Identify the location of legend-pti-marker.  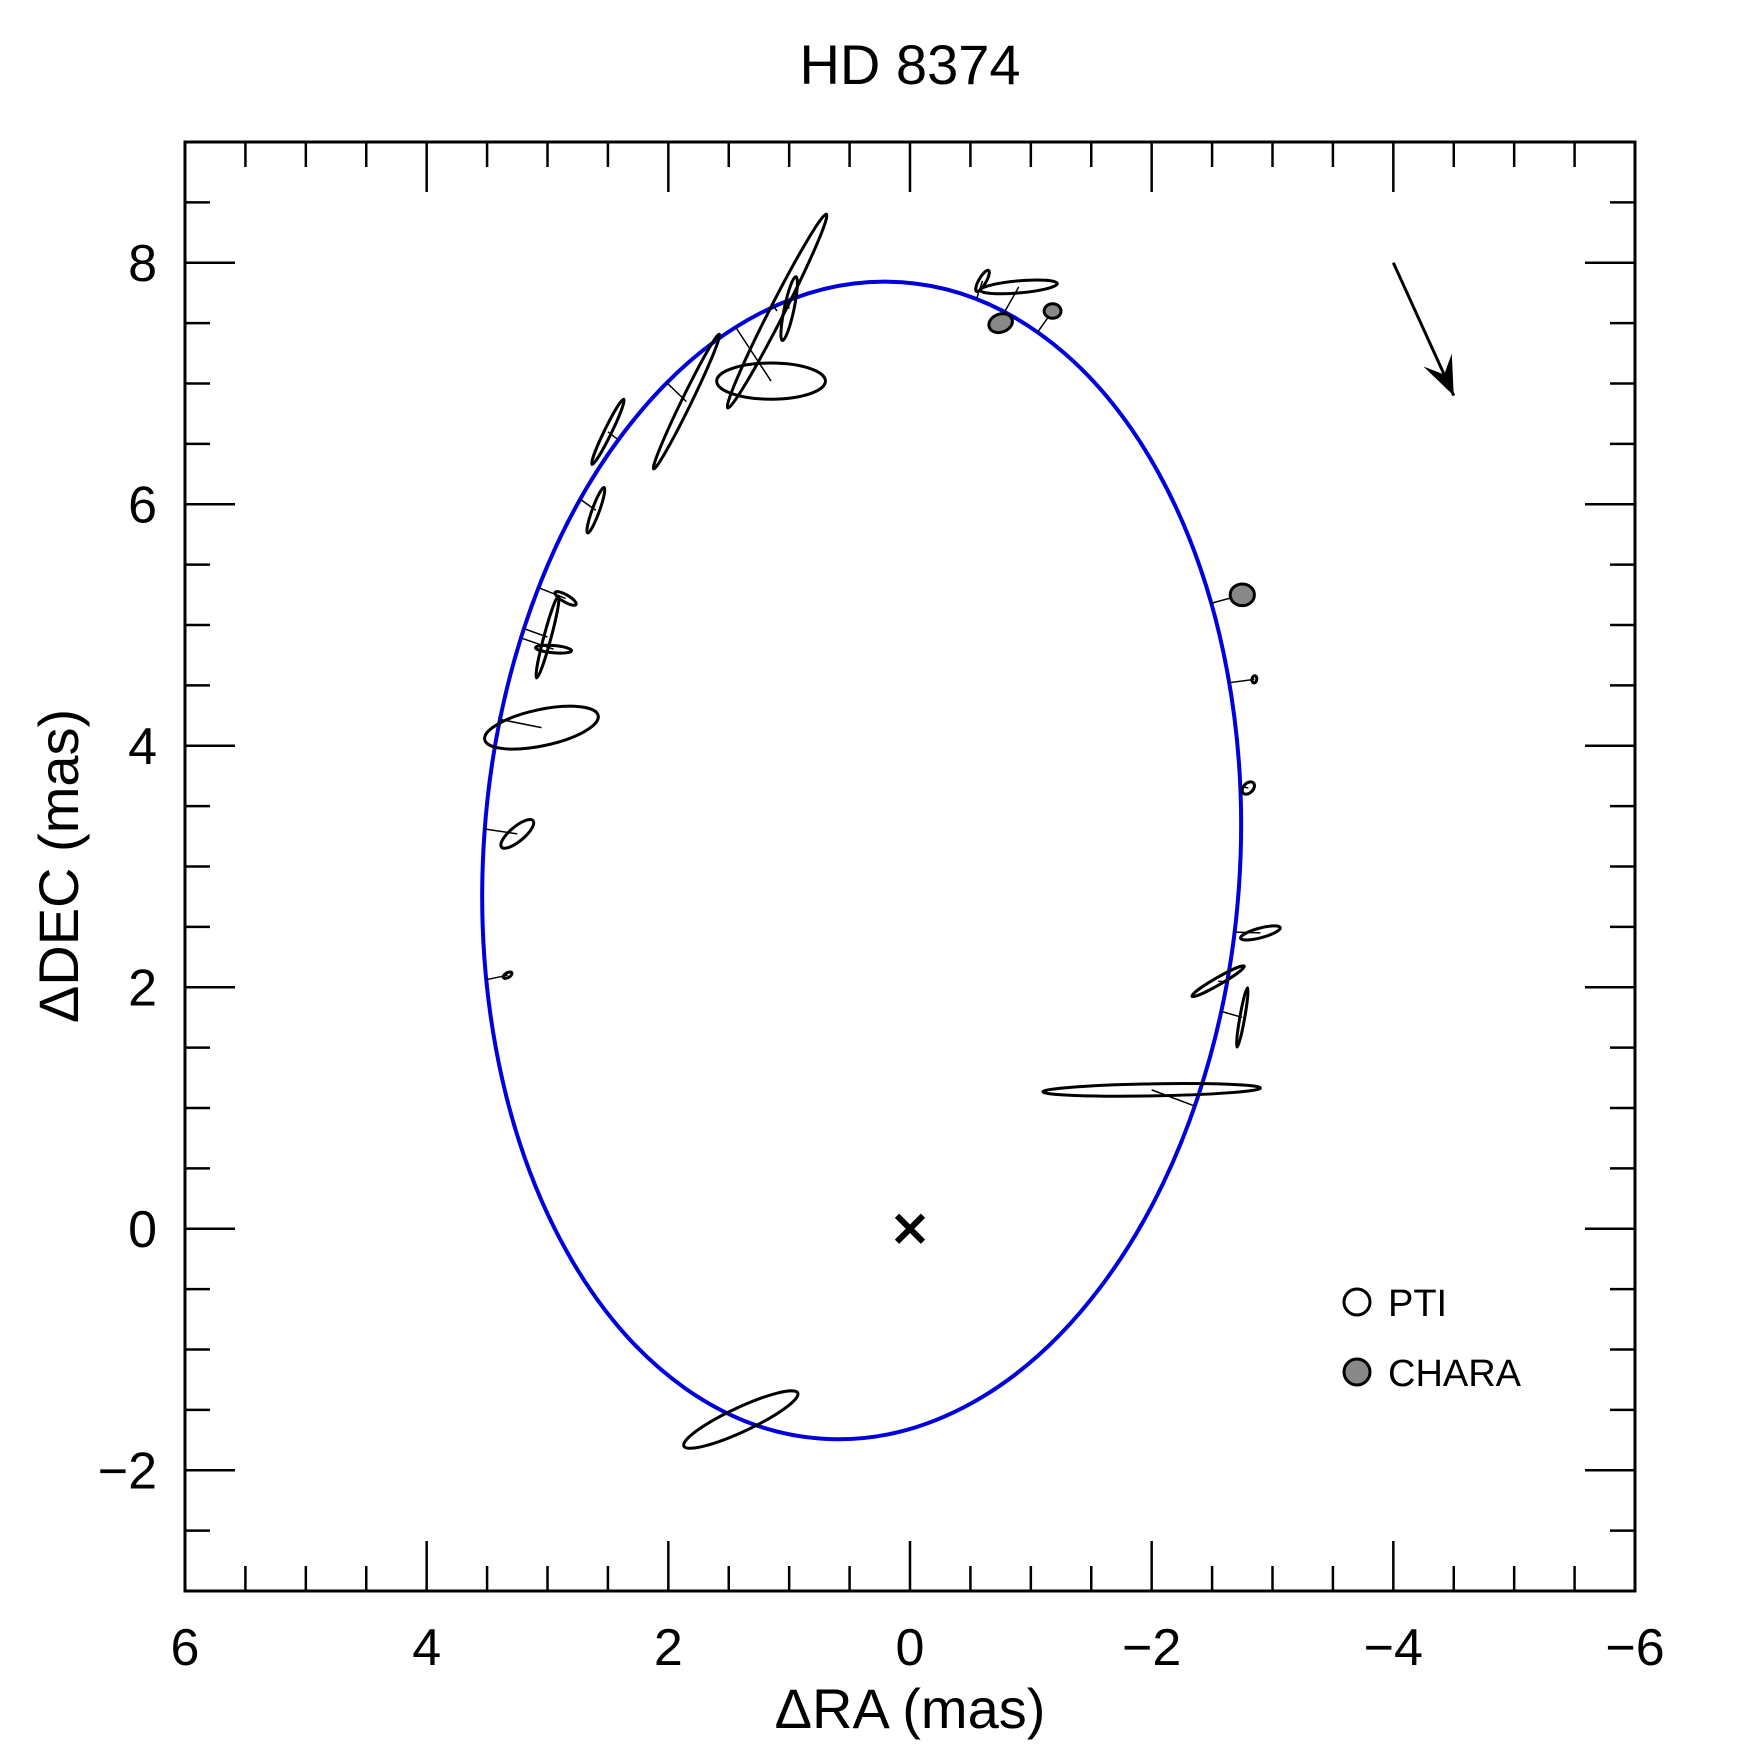
(1357, 1302).